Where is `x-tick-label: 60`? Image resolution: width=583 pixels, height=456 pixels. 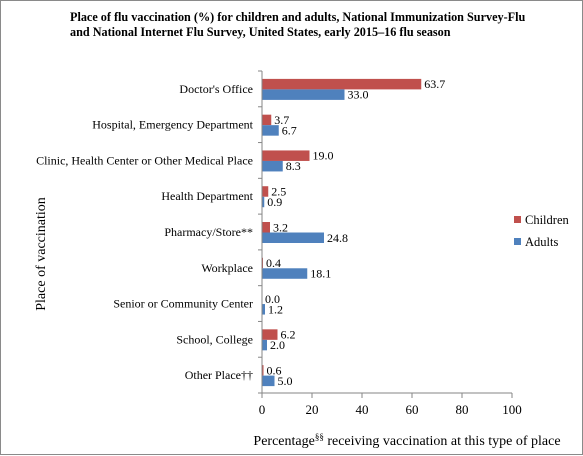
x-tick-label: 60 is located at coordinates (412, 409).